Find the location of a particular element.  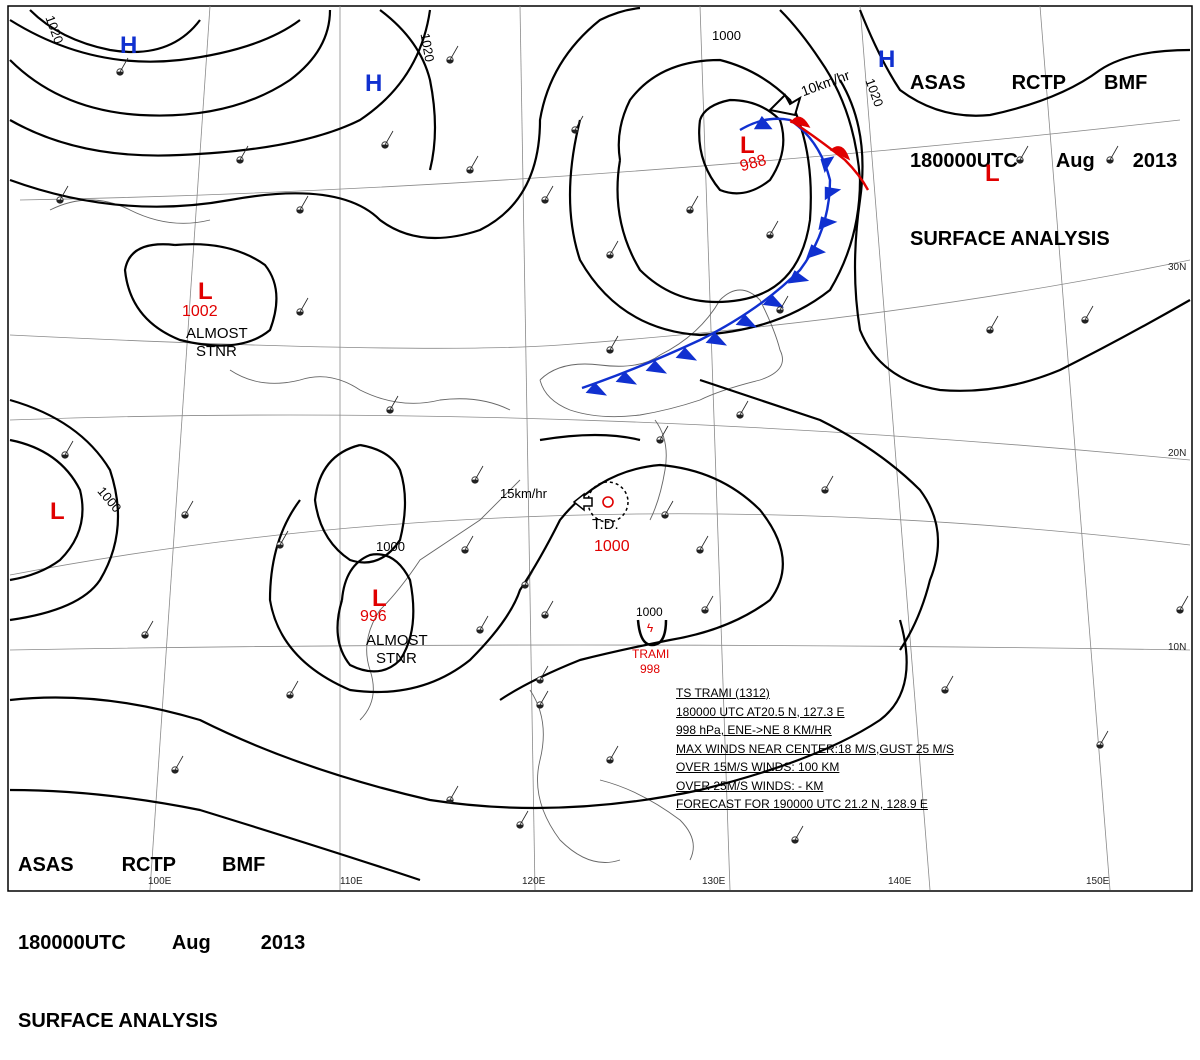

storm-info-line: 998 hPa, ENE->NE 8 KM/HR is located at coordinates (754, 730).